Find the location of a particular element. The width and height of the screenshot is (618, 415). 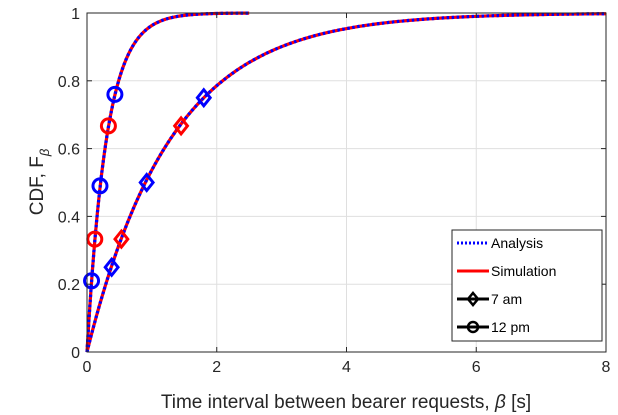

y-axis-label: CDF, Fβ is located at coordinates (39, 181).